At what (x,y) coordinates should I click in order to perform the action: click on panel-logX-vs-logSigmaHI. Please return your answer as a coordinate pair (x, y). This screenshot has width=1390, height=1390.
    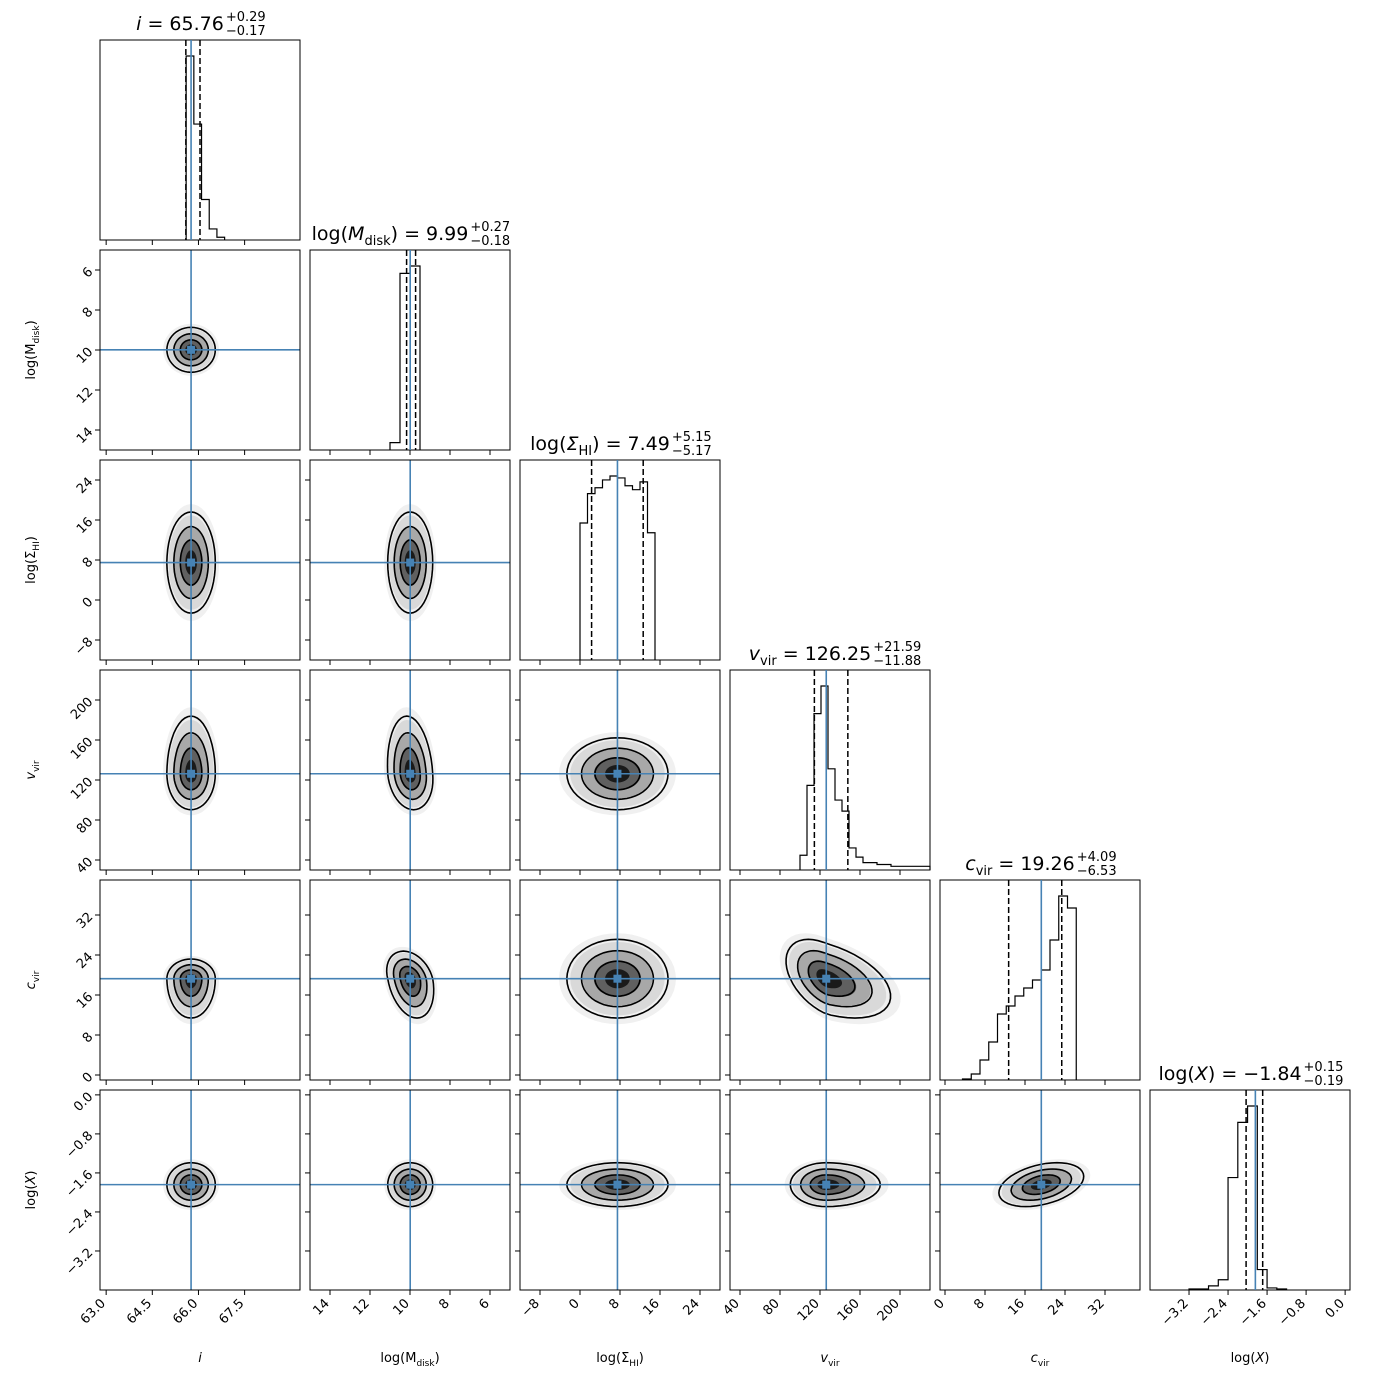
    Looking at the image, I should click on (620, 1190).